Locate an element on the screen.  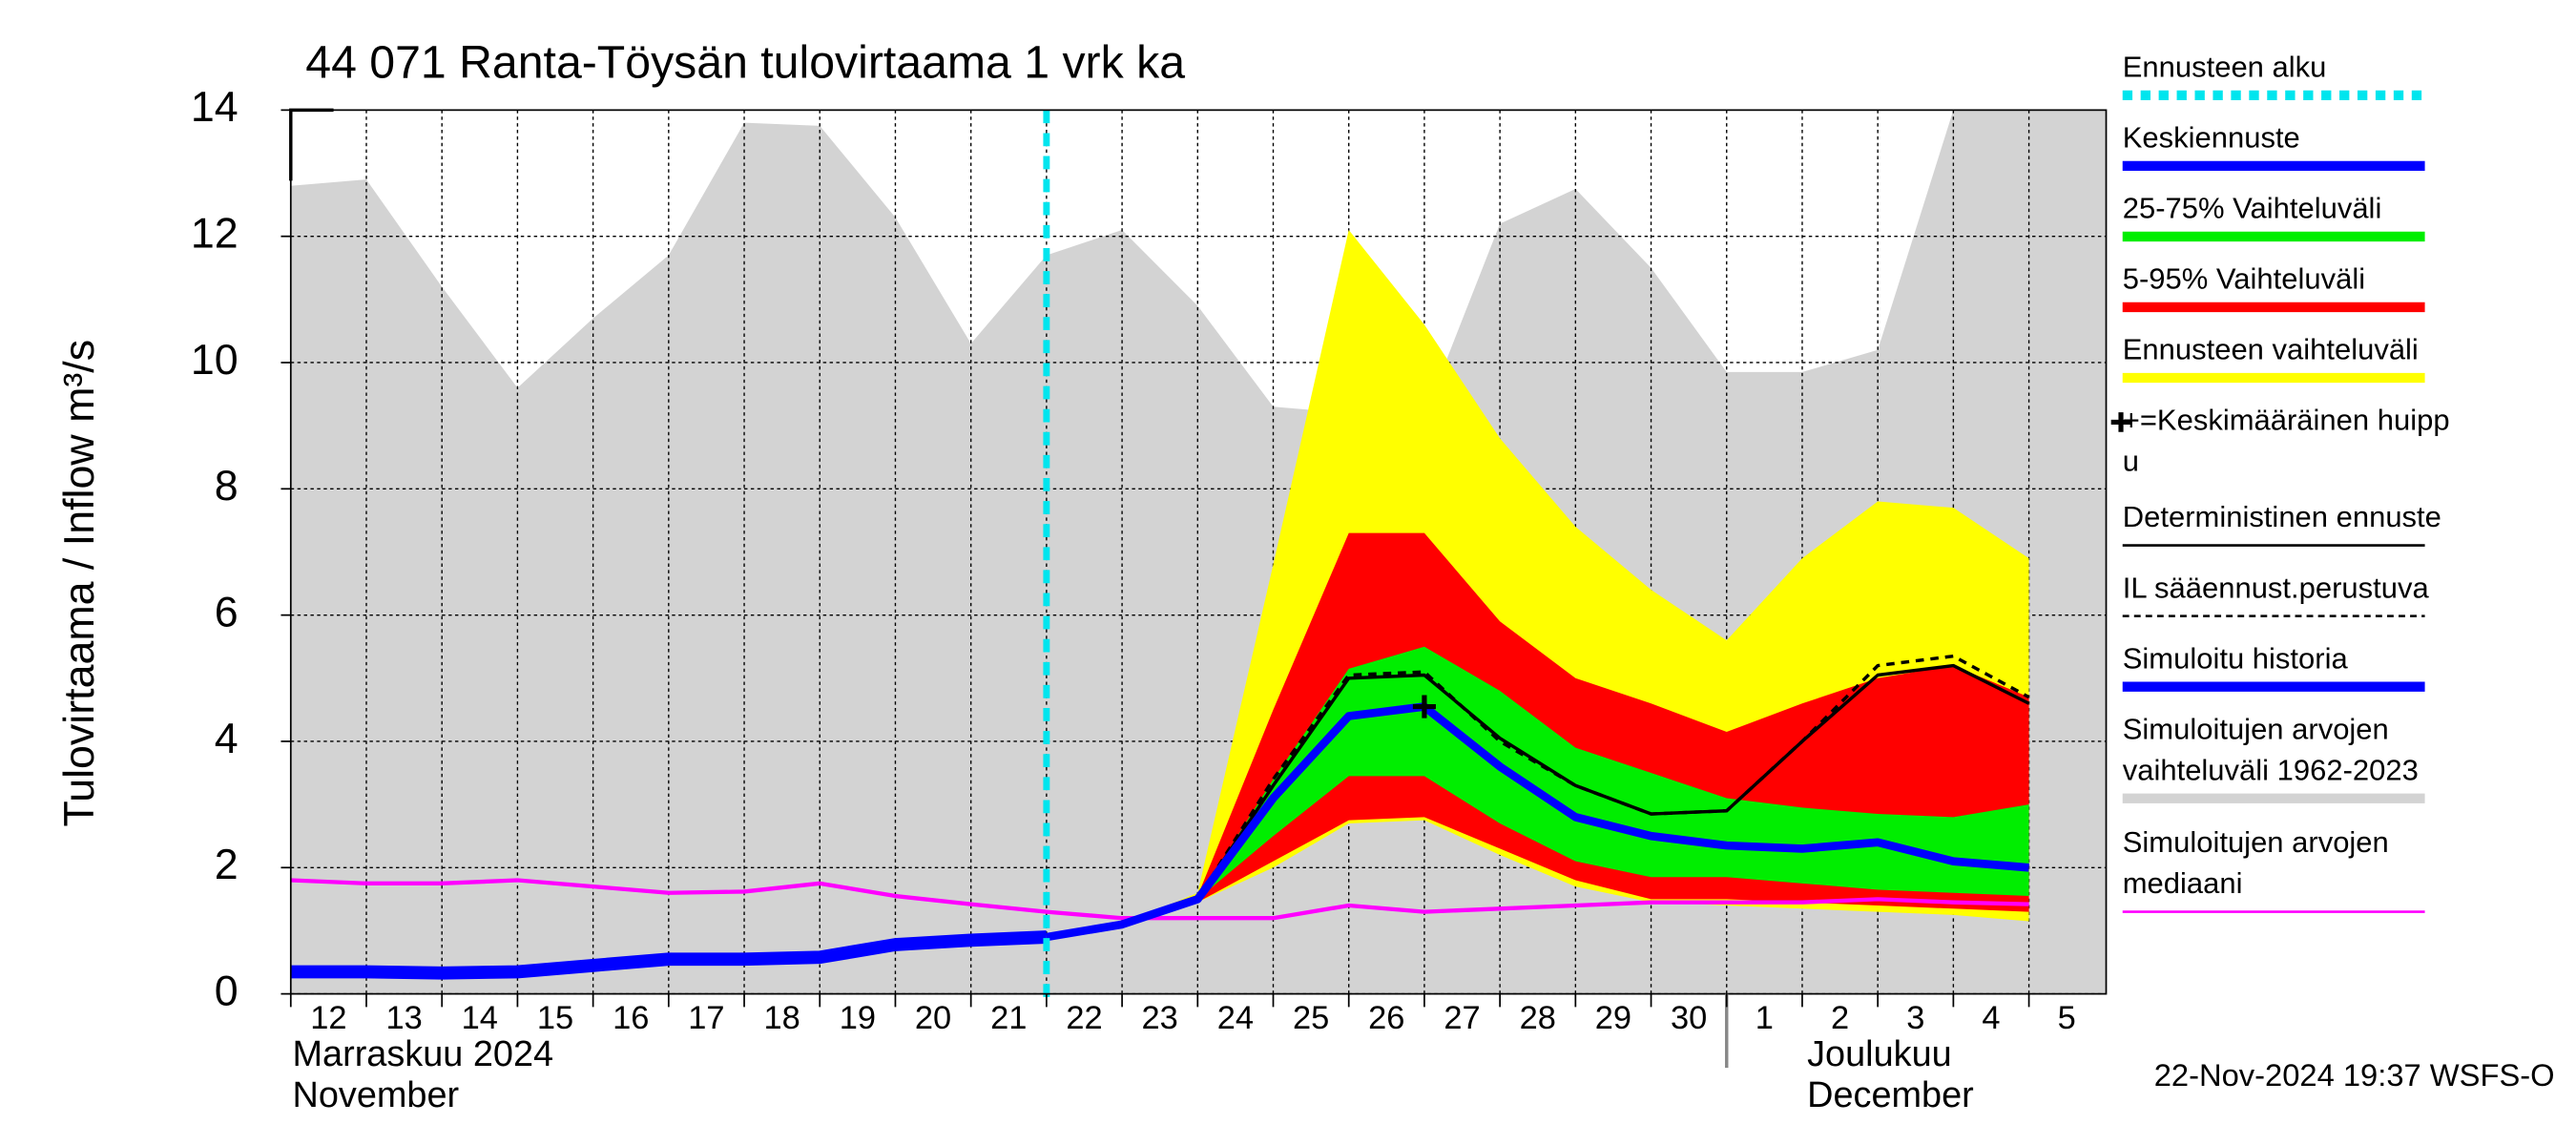
x-tick-label: 28 is located at coordinates (1538, 1018).